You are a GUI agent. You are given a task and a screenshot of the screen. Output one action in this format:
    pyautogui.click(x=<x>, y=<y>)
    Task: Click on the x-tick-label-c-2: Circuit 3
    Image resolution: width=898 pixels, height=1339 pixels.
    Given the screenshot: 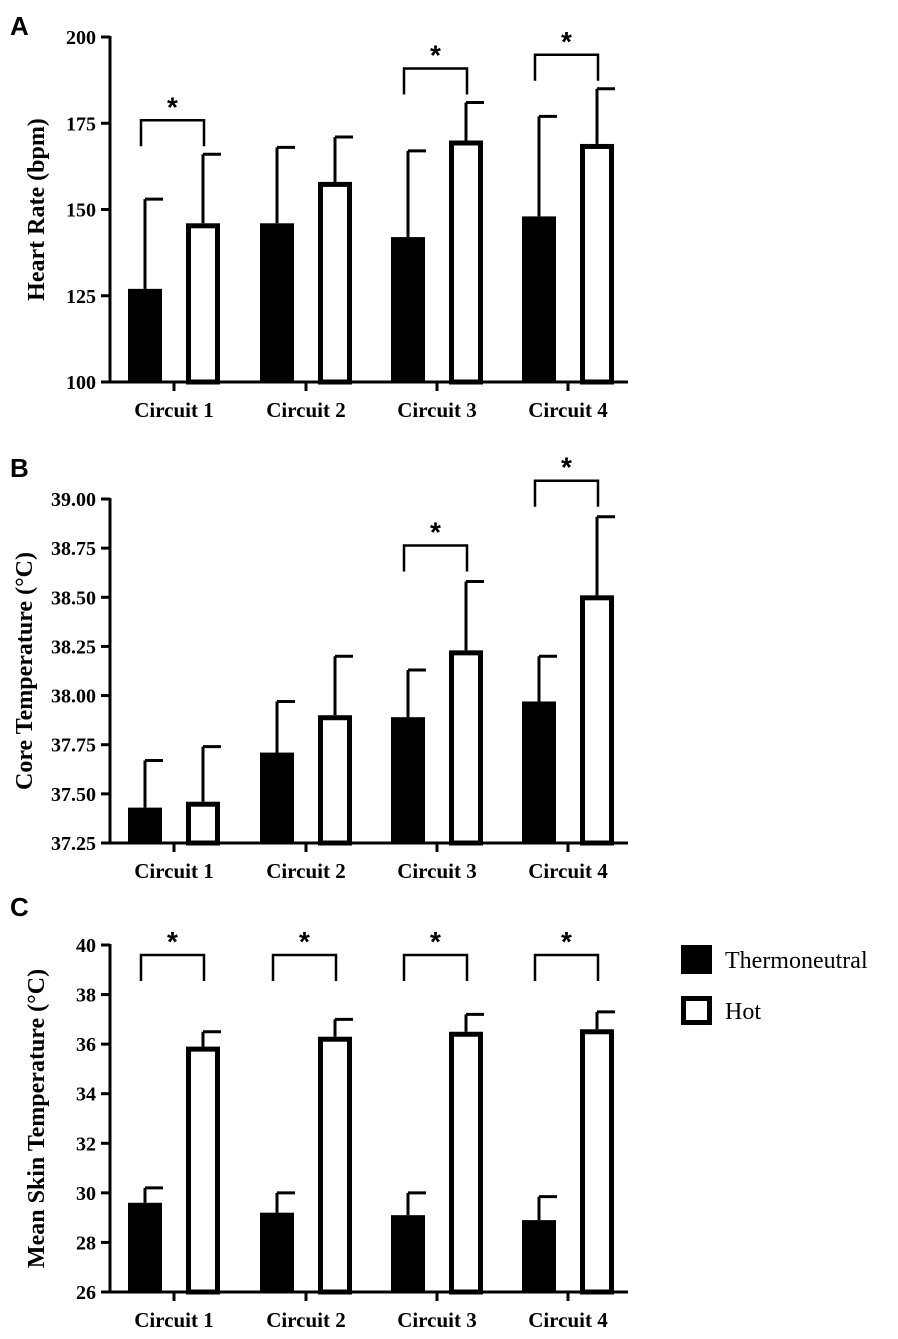 What is the action you would take?
    pyautogui.click(x=437, y=1320)
    